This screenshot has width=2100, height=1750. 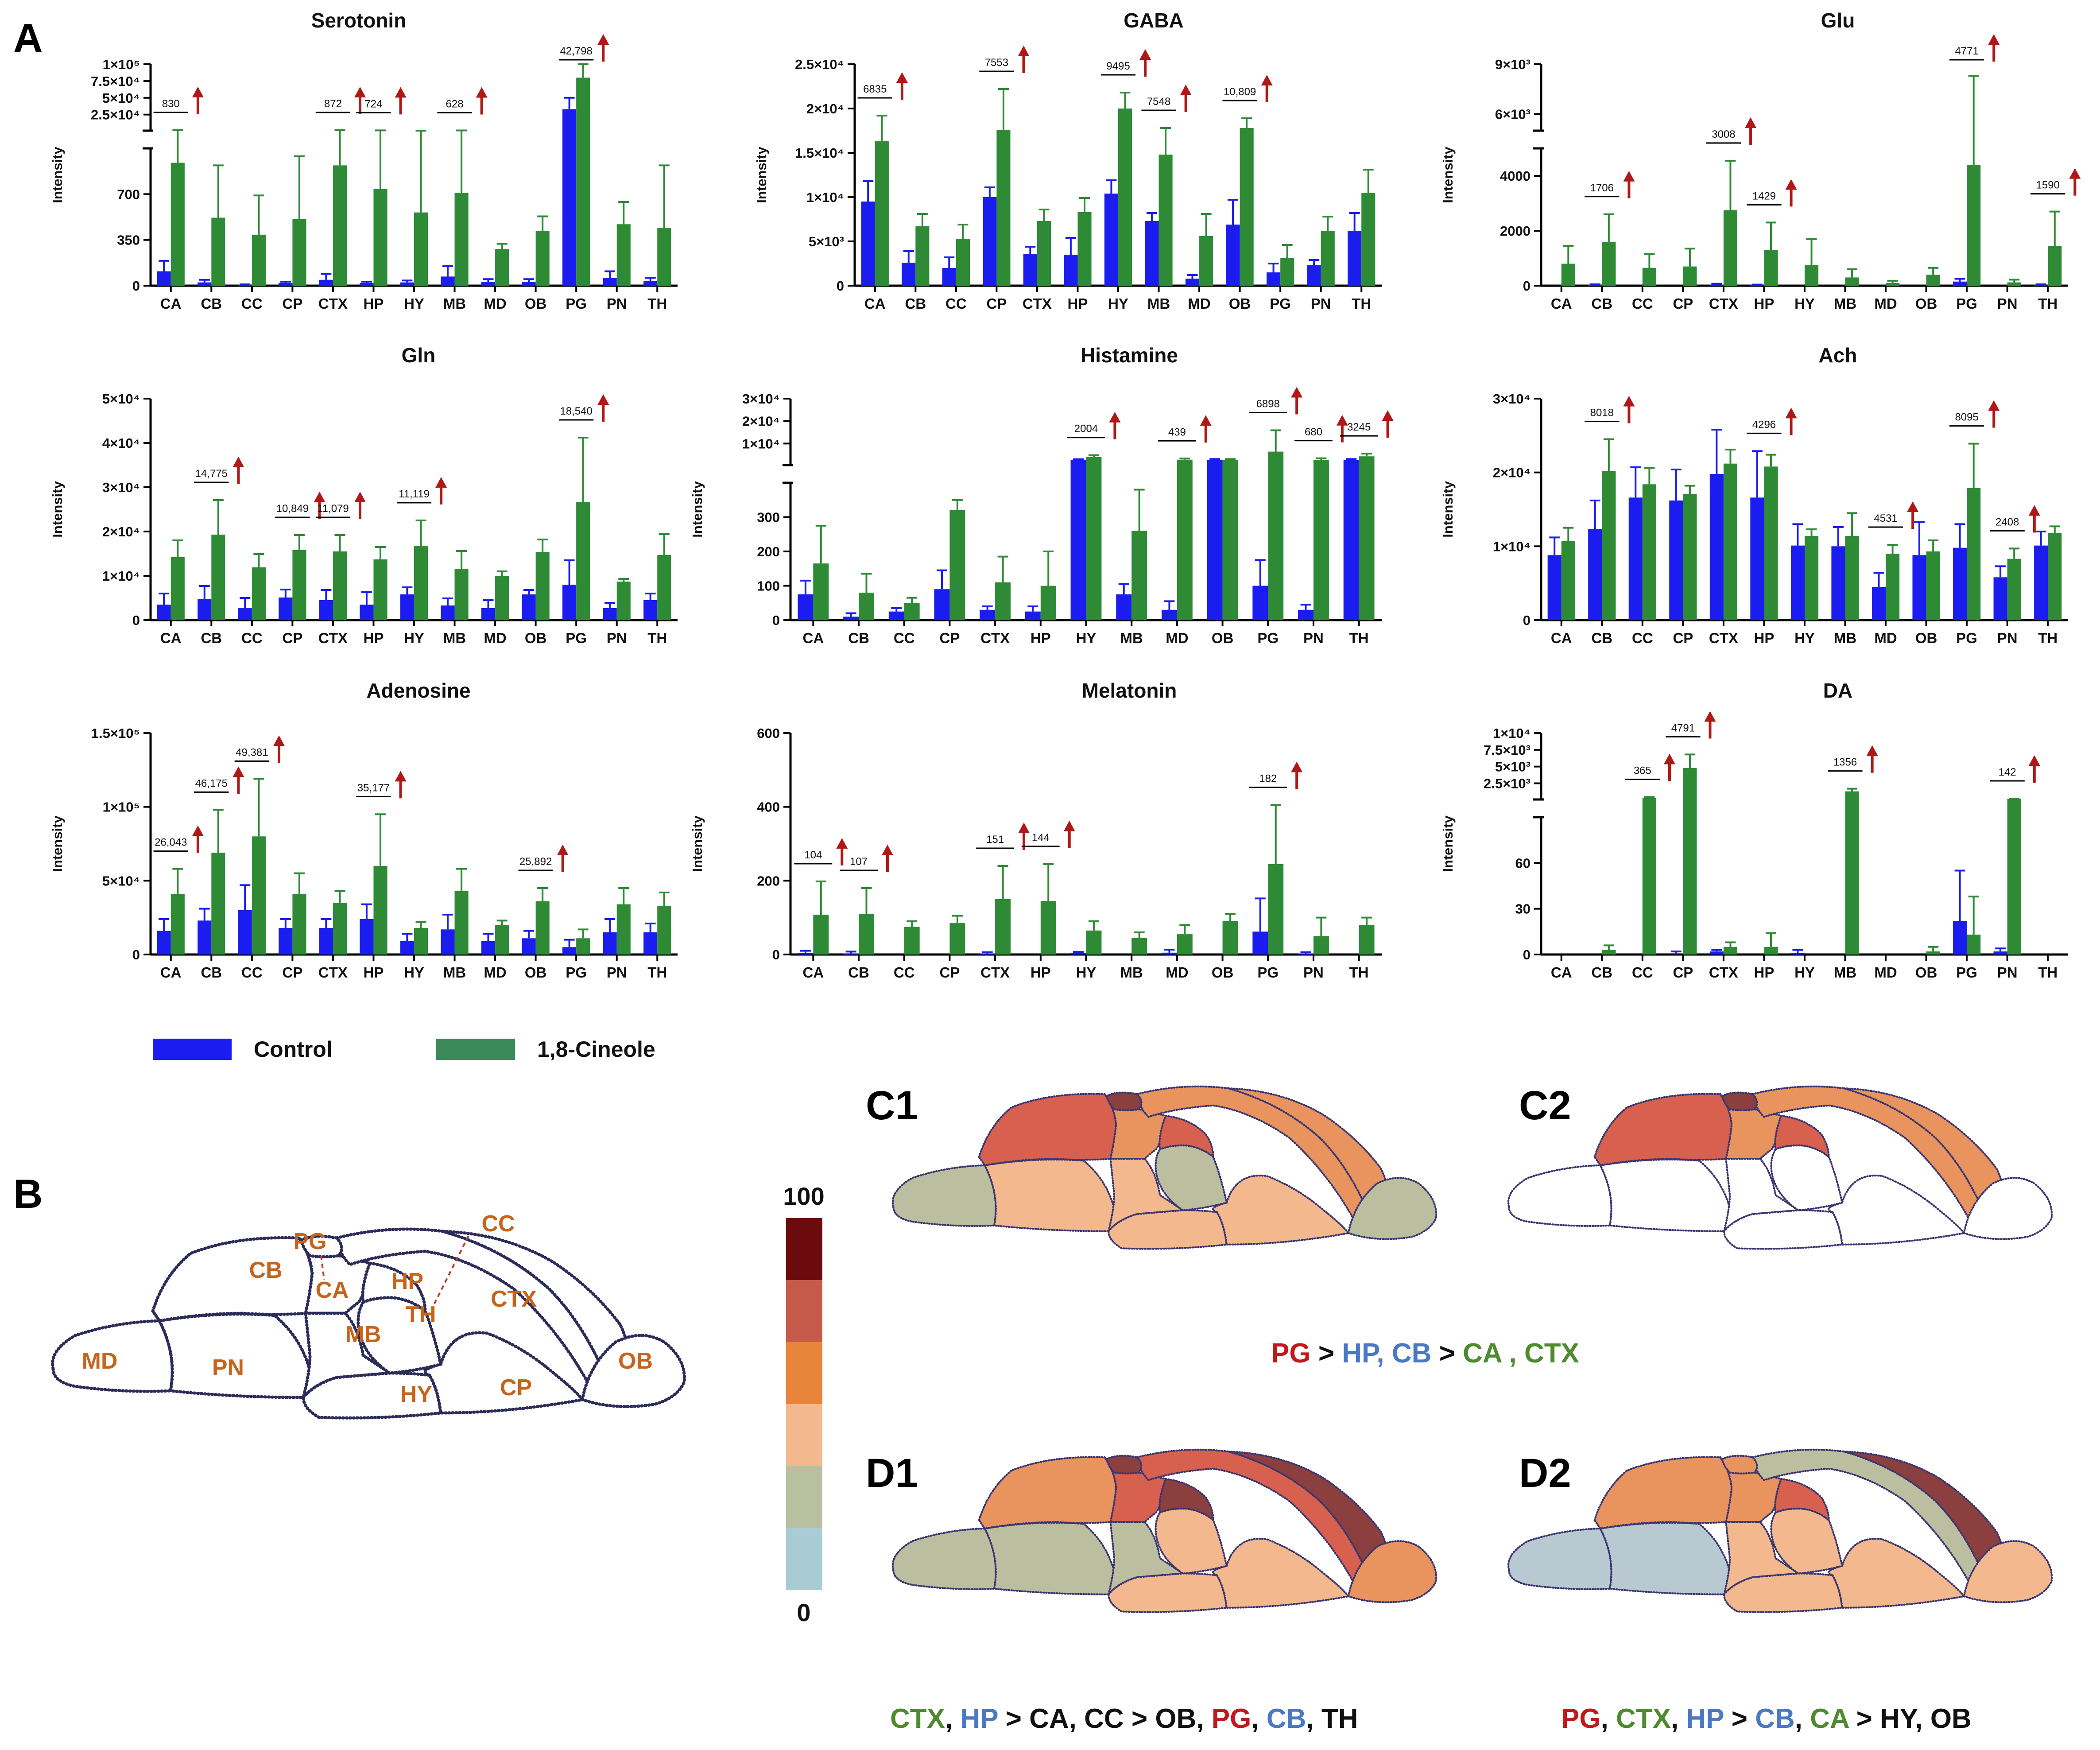 What do you see at coordinates (583, 946) in the screenshot?
I see `cineole-bar-pg` at bounding box center [583, 946].